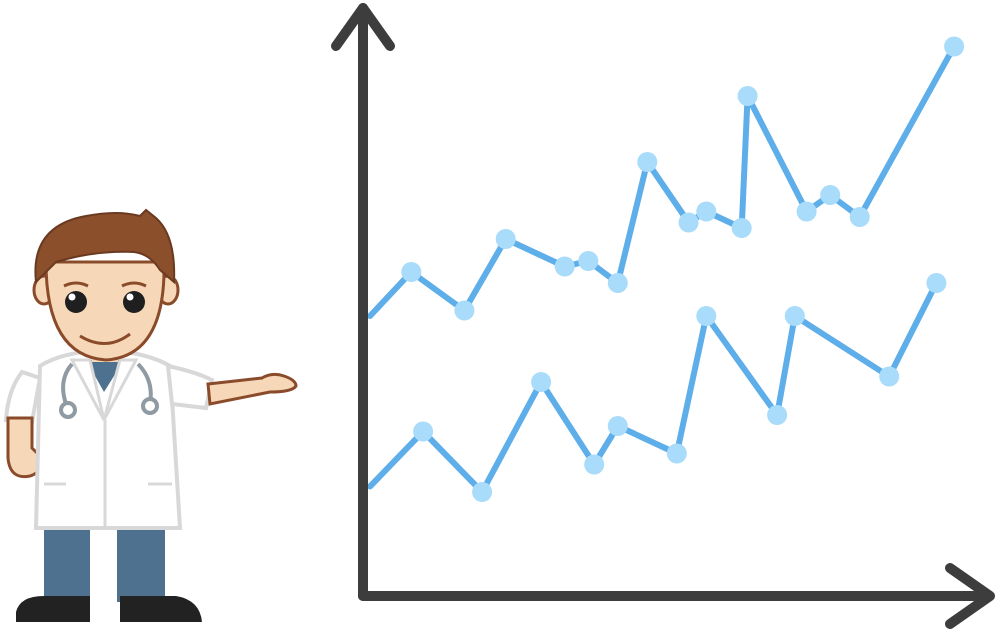 This screenshot has height=629, width=1000. I want to click on coat-lapel-right, so click(120, 389).